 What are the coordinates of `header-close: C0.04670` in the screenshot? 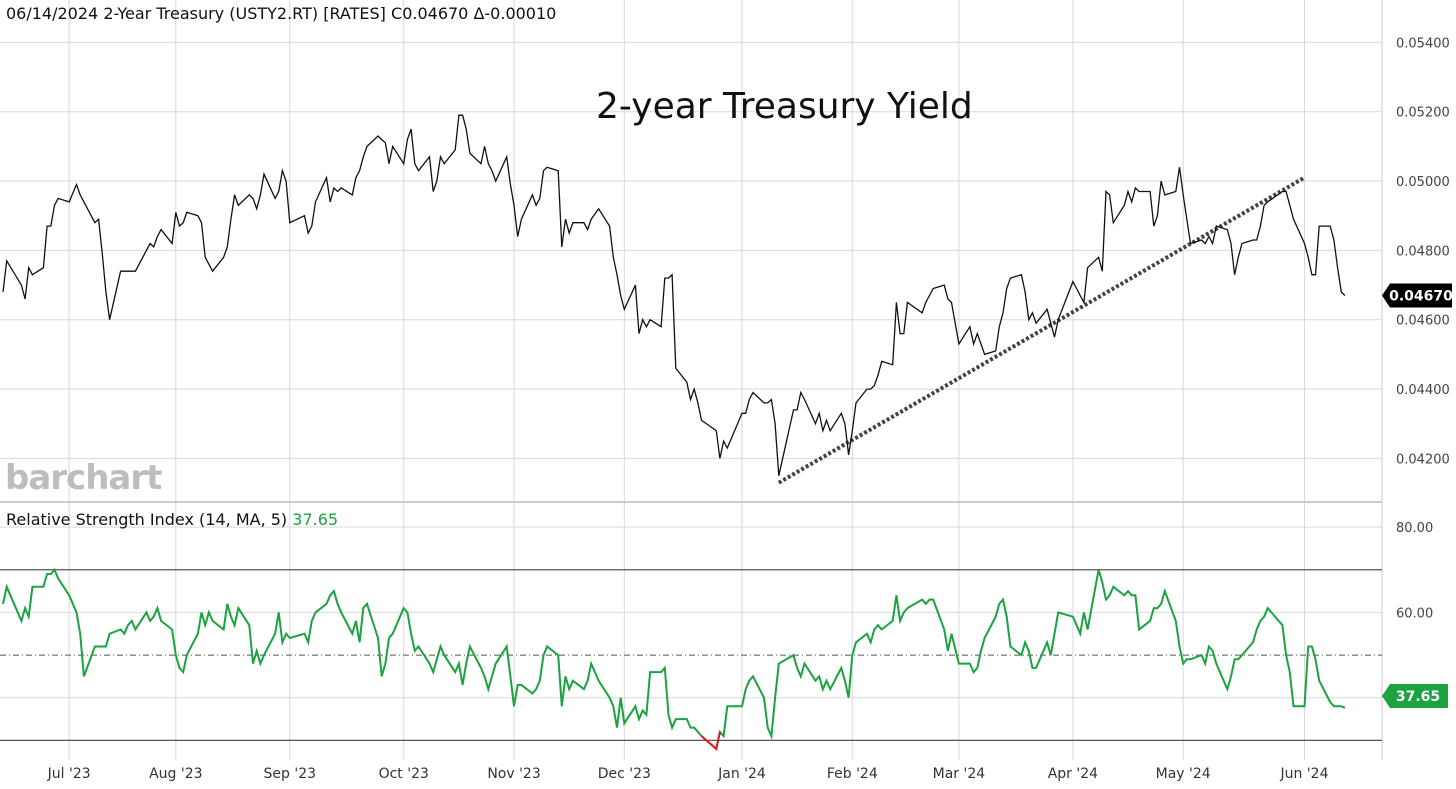 It's located at (430, 13).